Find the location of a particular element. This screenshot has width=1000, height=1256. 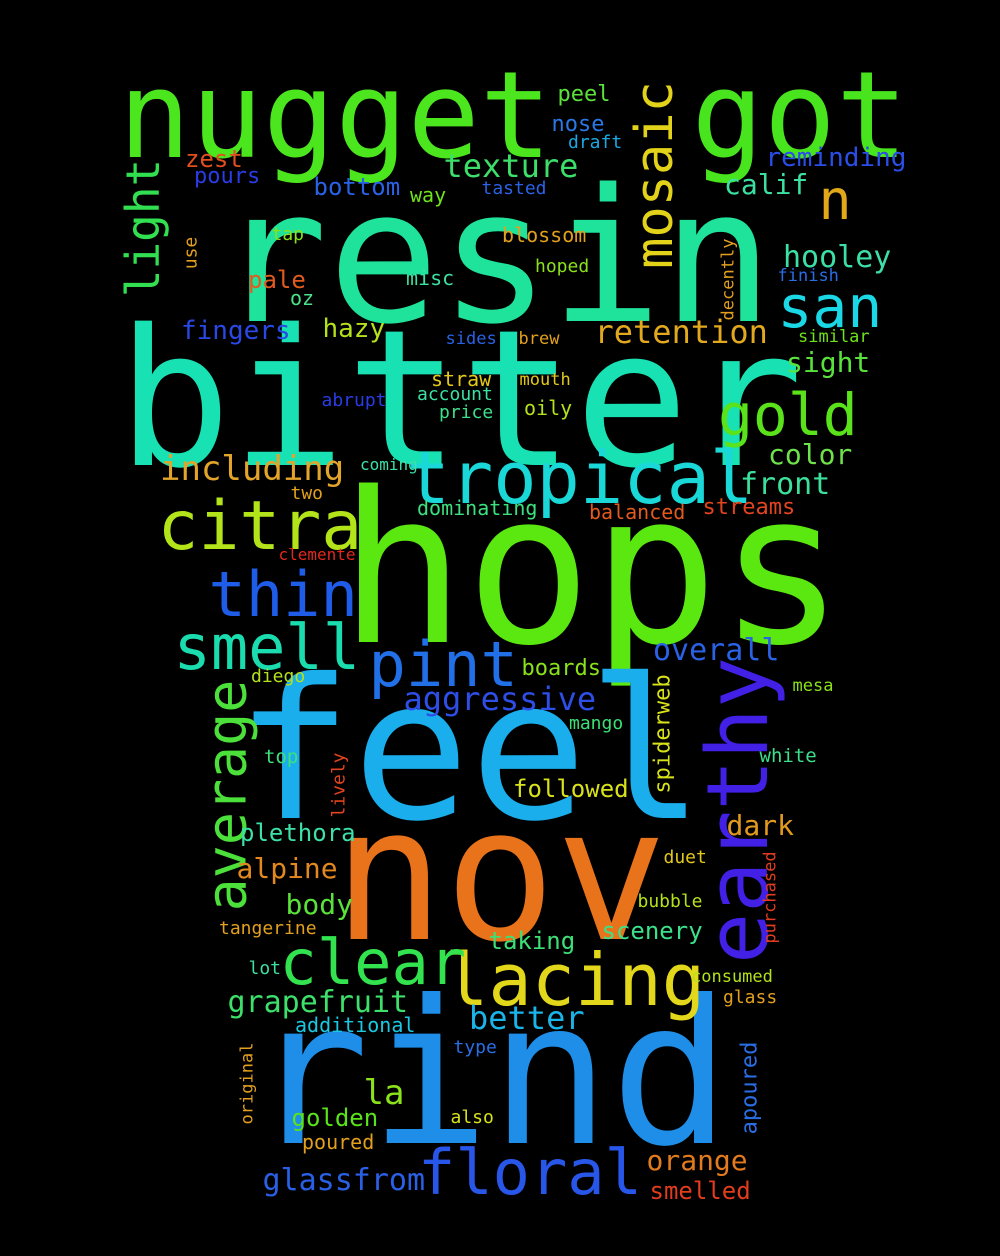

word-coming: coming is located at coordinates (389, 464).